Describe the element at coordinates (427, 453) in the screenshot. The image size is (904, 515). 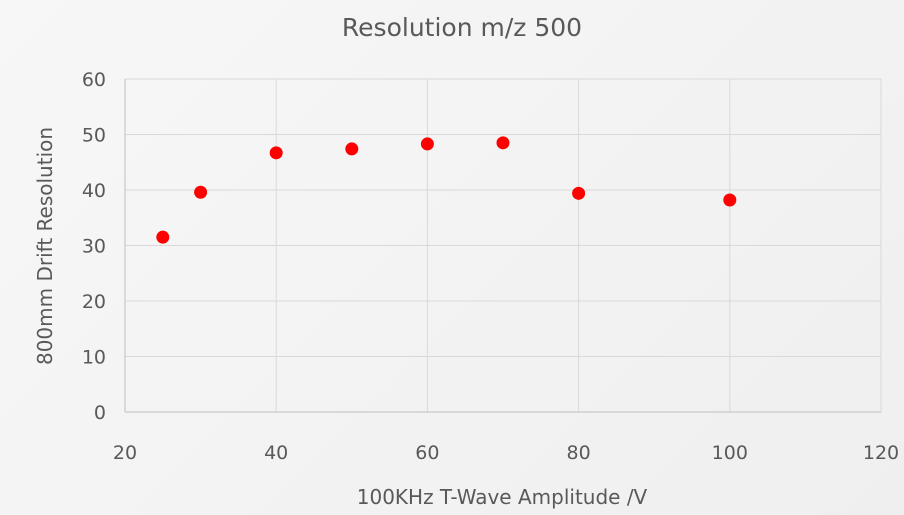
I see `x-tick-label: 60` at that location.